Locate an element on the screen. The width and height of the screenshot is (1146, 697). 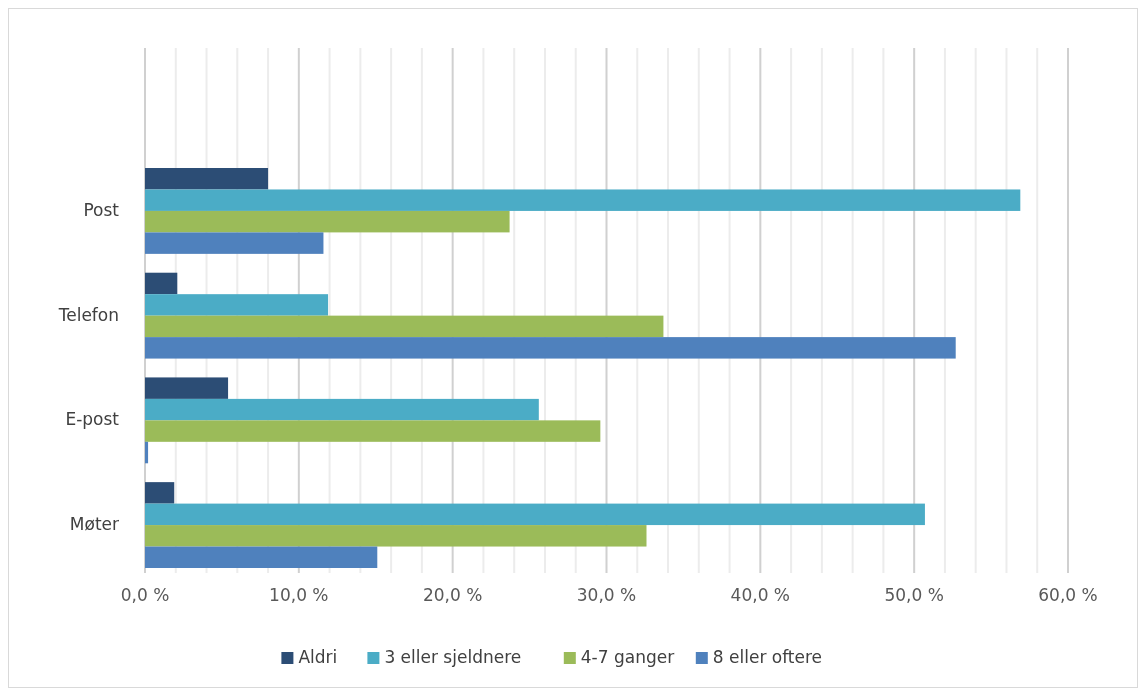
y-tick-label: E-post is located at coordinates (92, 419).